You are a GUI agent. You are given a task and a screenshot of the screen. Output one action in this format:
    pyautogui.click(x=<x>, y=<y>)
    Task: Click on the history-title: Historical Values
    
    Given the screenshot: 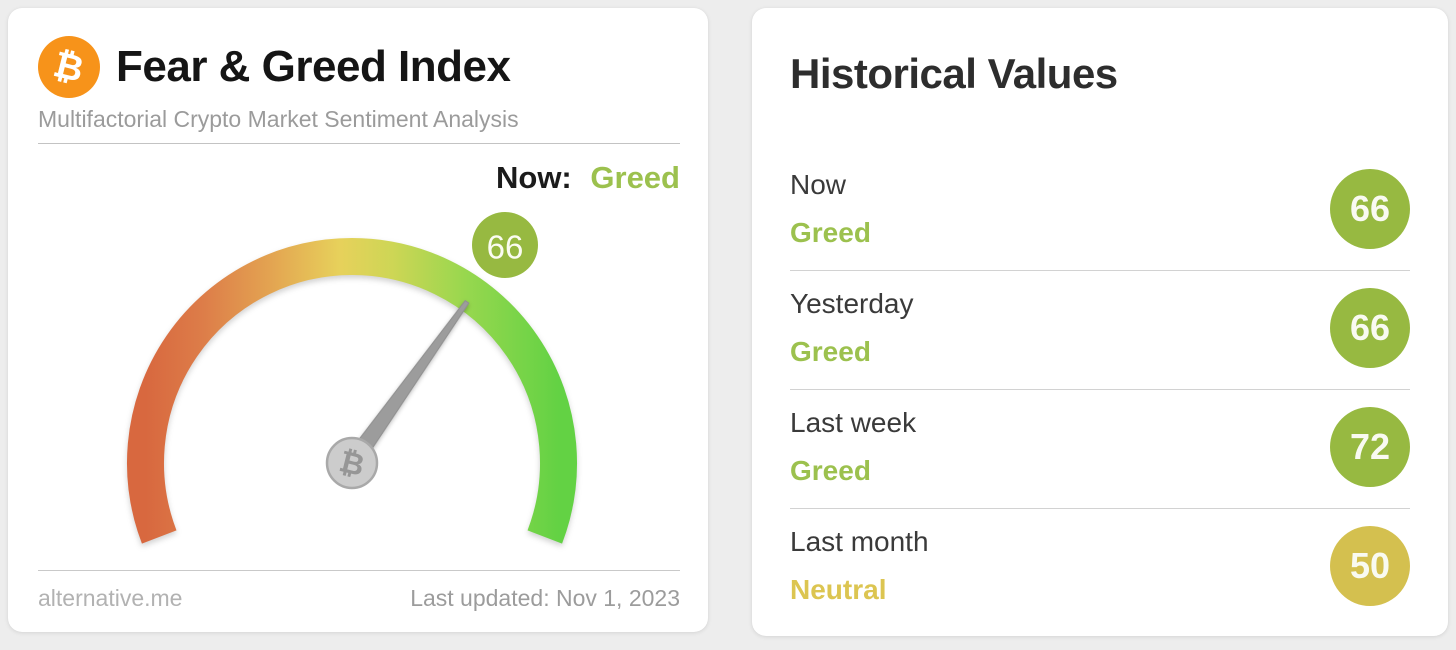 What is the action you would take?
    pyautogui.click(x=954, y=73)
    